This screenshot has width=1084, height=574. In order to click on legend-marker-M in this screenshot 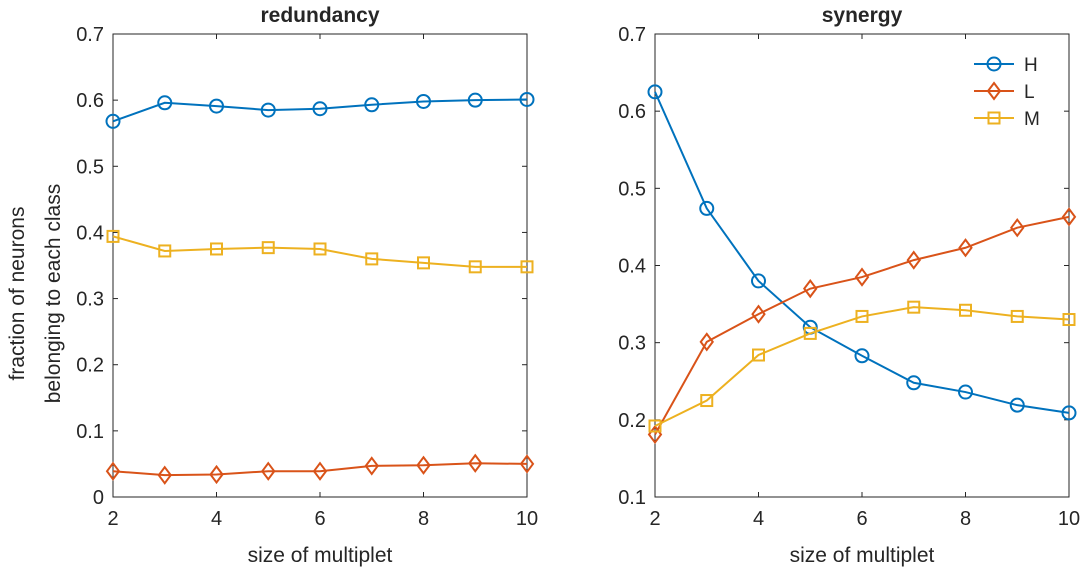, I will do `click(994, 118)`.